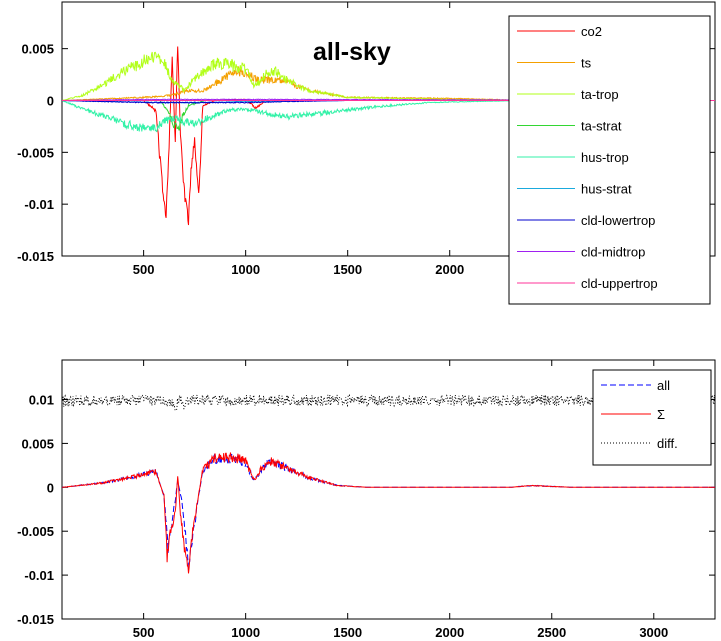  I want to click on annotation-label: all-sky, so click(352, 52).